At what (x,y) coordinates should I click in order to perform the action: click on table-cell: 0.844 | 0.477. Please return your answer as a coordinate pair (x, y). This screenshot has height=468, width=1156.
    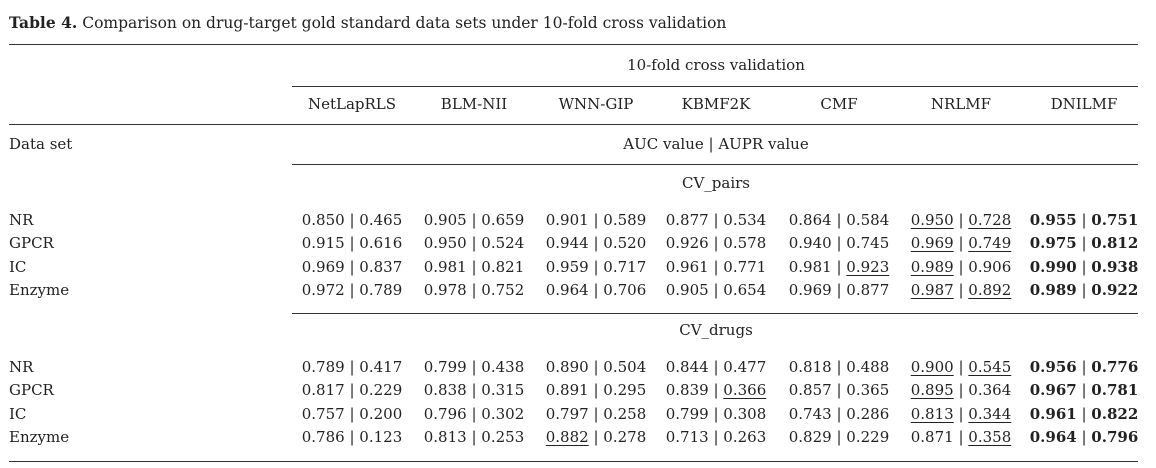
    Looking at the image, I should click on (716, 367).